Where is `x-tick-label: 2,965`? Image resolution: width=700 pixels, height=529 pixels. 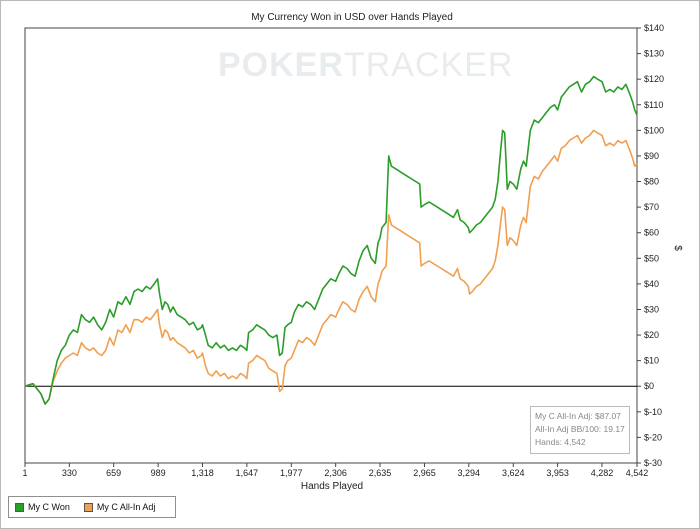 x-tick-label: 2,965 is located at coordinates (424, 473).